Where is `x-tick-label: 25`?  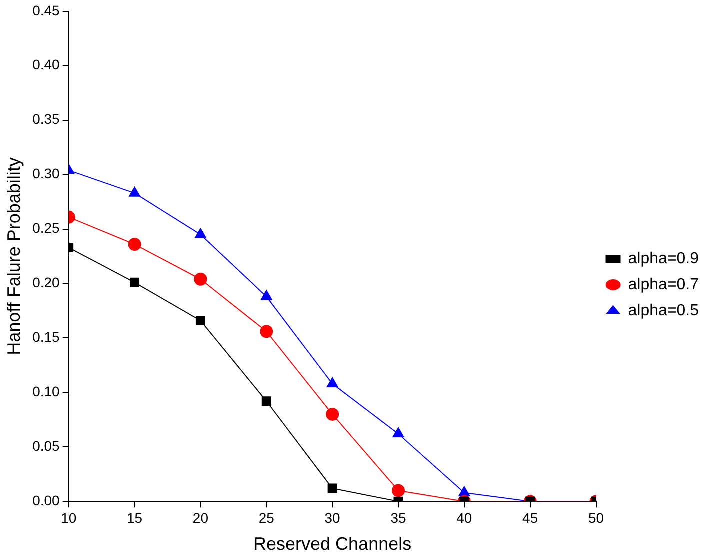 x-tick-label: 25 is located at coordinates (266, 518).